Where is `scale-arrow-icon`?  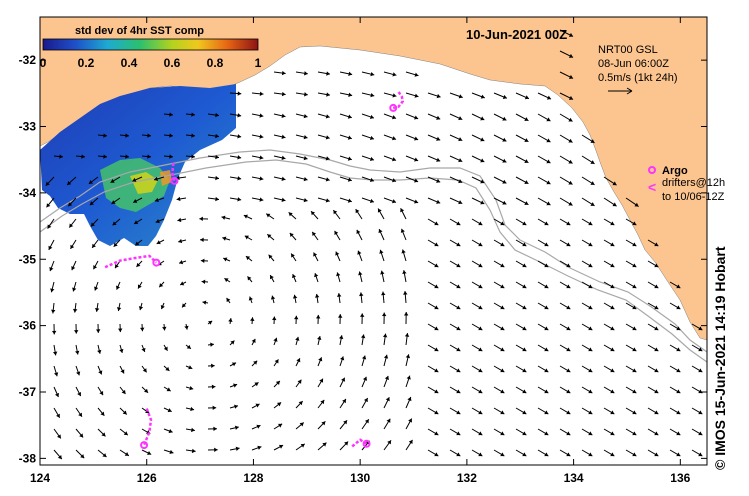 scale-arrow-icon is located at coordinates (620, 91).